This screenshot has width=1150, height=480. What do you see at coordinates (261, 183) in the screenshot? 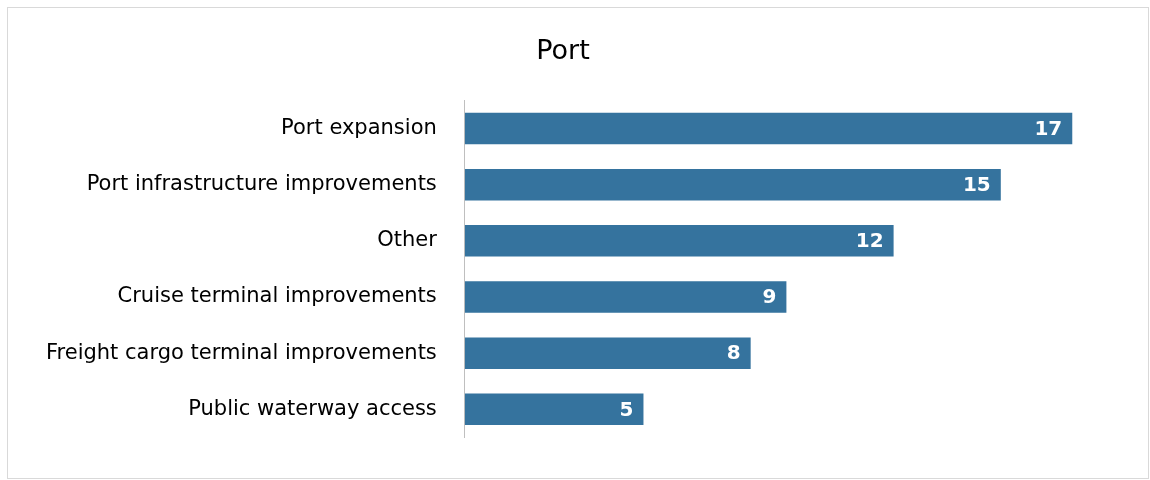
I see `y-tick-label: Port infrastructure improvements` at bounding box center [261, 183].